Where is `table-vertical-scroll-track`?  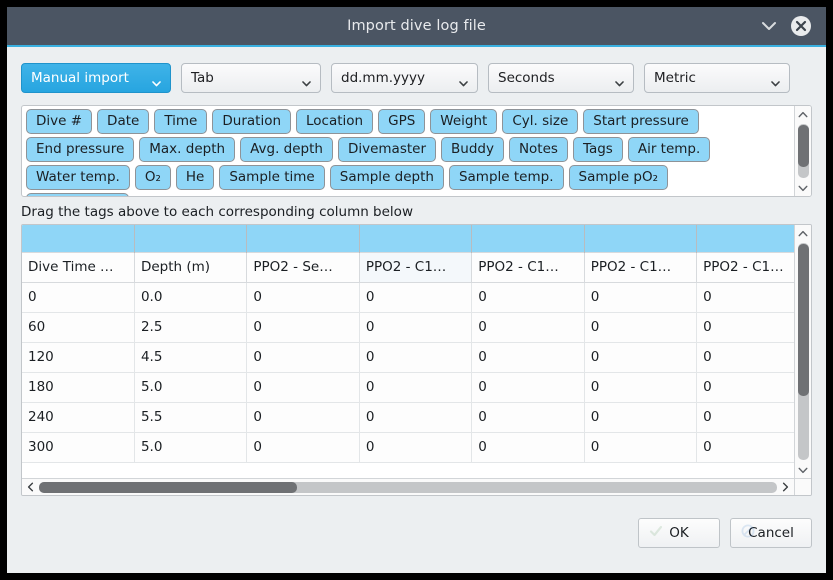
table-vertical-scroll-track is located at coordinates (803, 351).